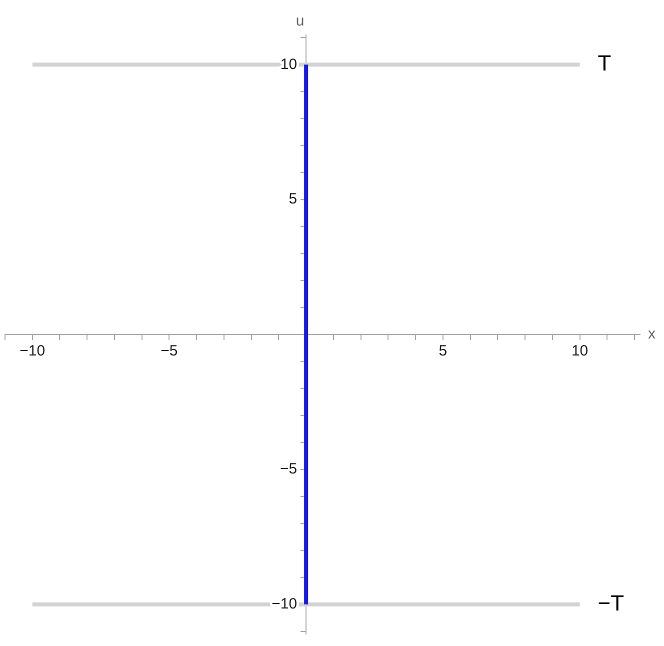  What do you see at coordinates (605, 63) in the screenshot?
I see `series-label: T` at bounding box center [605, 63].